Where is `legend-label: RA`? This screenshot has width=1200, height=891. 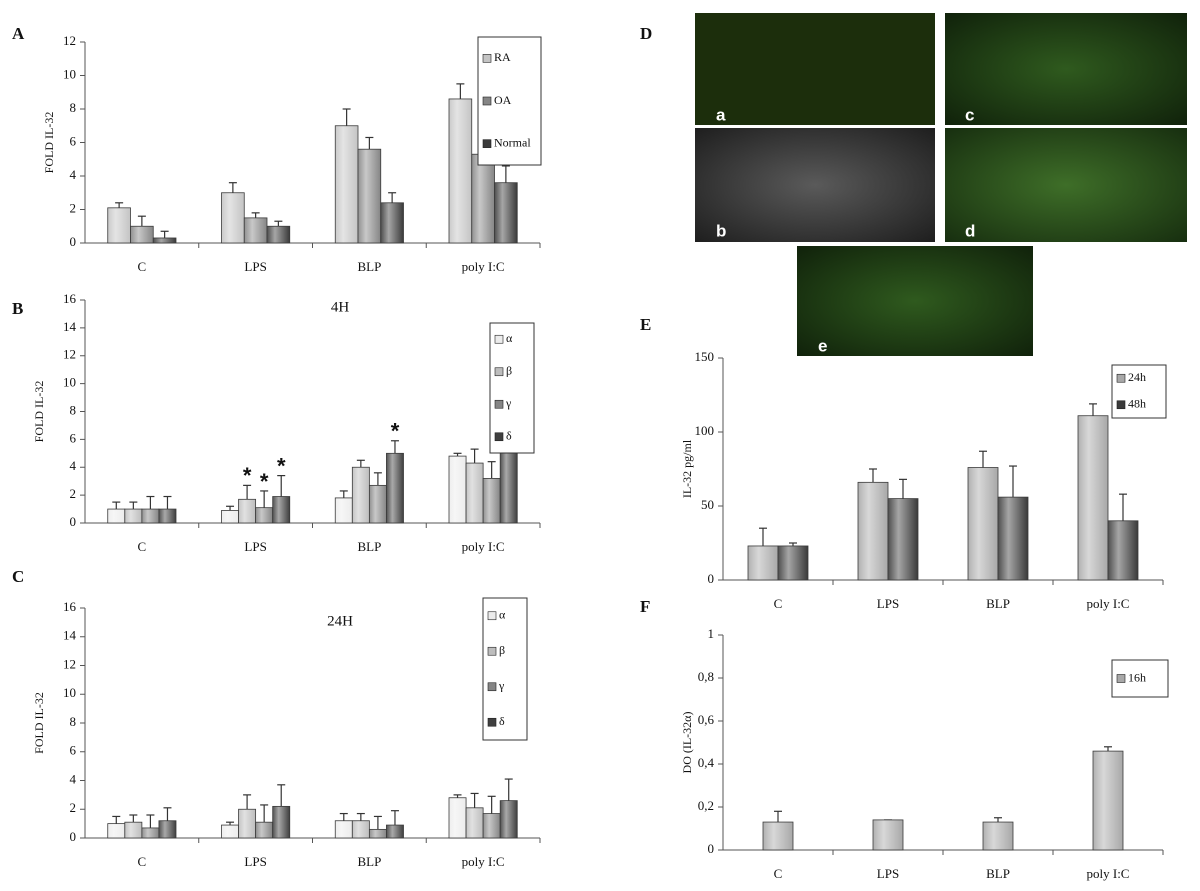
legend-label: RA is located at coordinates (502, 57).